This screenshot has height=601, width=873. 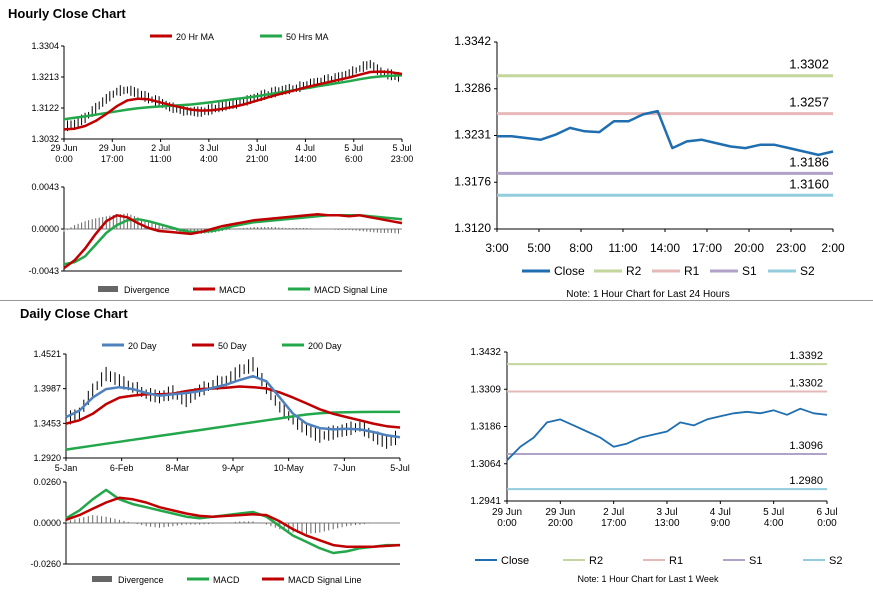 I want to click on daily-levels-note: Note: 1 Hour Chart for Last 1 Week, so click(x=648, y=579).